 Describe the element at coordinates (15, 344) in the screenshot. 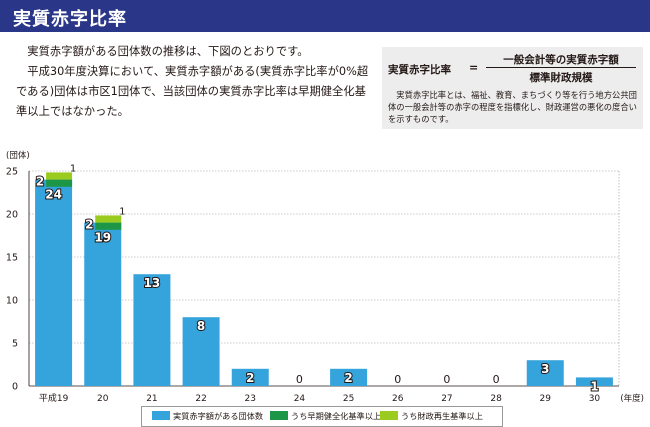

I see `y-tick-label: 5` at that location.